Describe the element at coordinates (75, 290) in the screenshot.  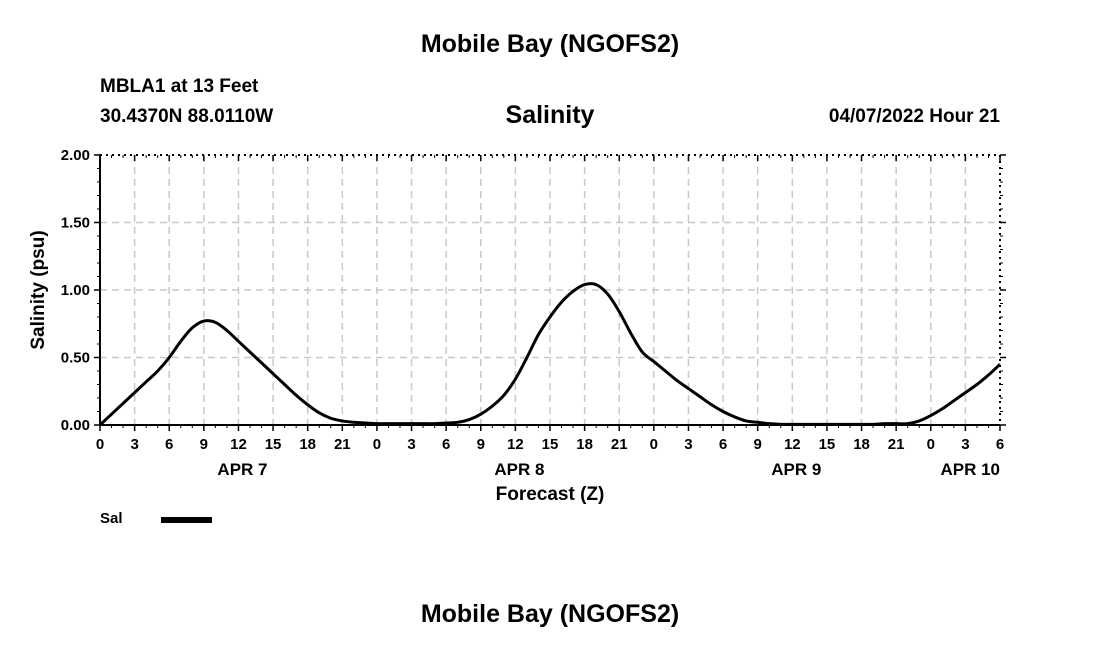
I see `y-tick-label: 1.00` at that location.